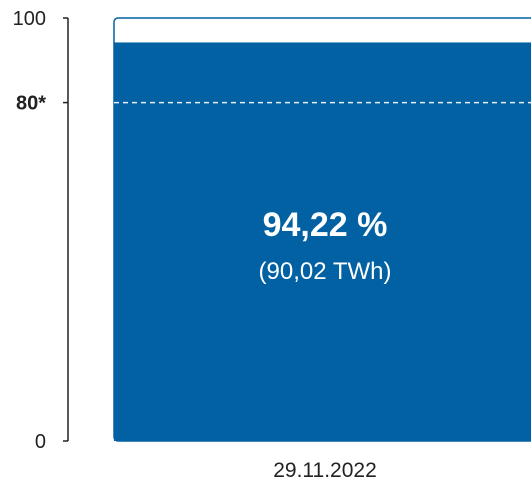 The image size is (531, 484). I want to click on y-tick-label: 0, so click(40, 442).